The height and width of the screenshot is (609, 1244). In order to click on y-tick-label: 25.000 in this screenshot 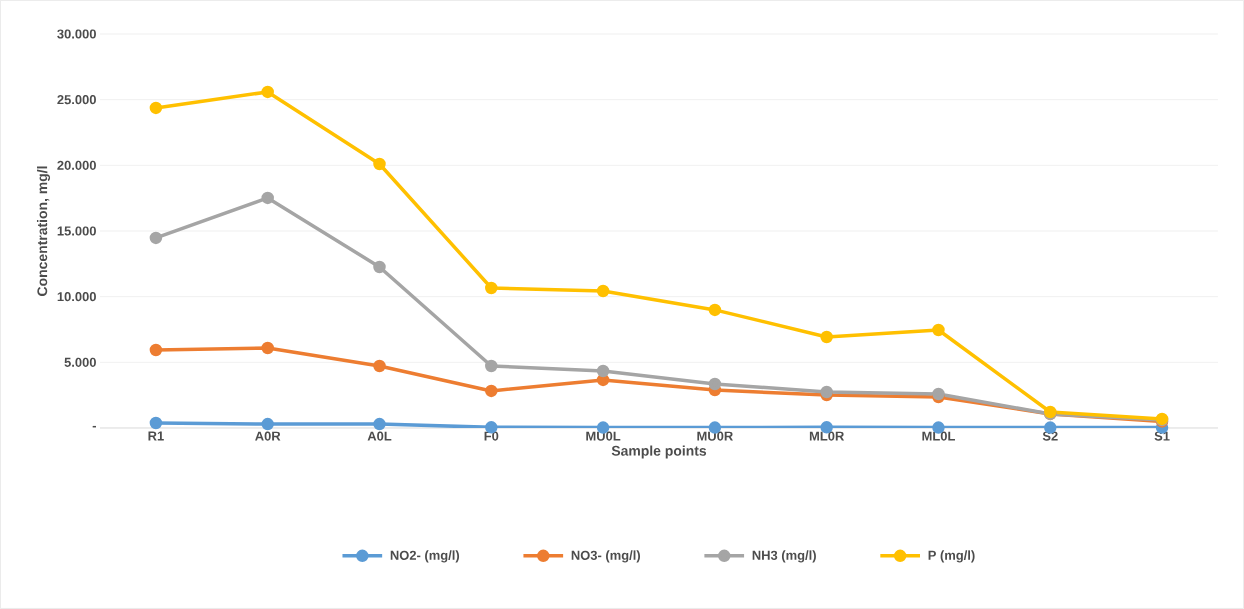, I will do `click(76, 100)`.